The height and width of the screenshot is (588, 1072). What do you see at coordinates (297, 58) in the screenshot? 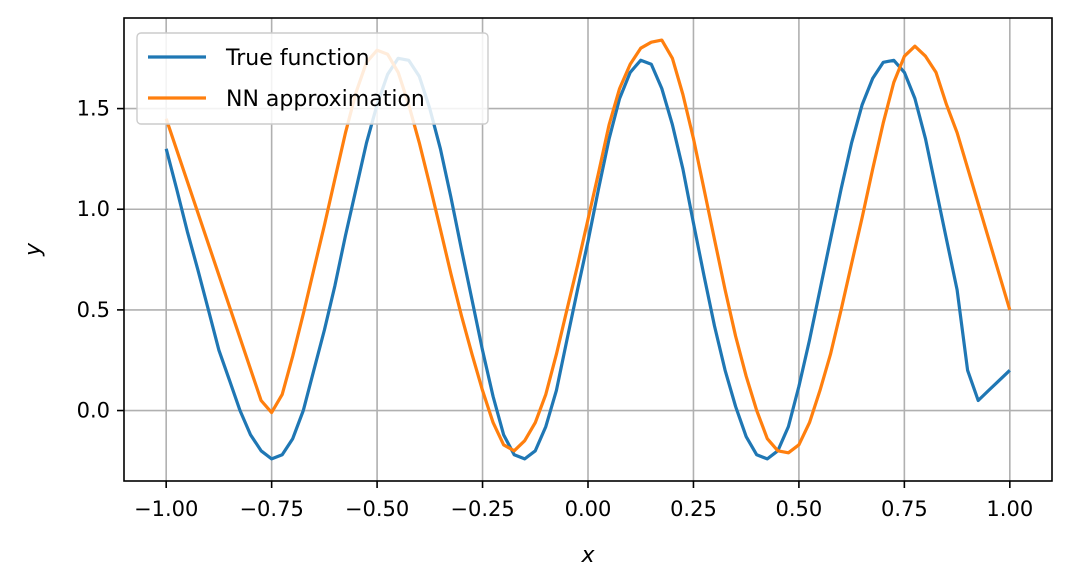
I see `legend-label: True function` at bounding box center [297, 58].